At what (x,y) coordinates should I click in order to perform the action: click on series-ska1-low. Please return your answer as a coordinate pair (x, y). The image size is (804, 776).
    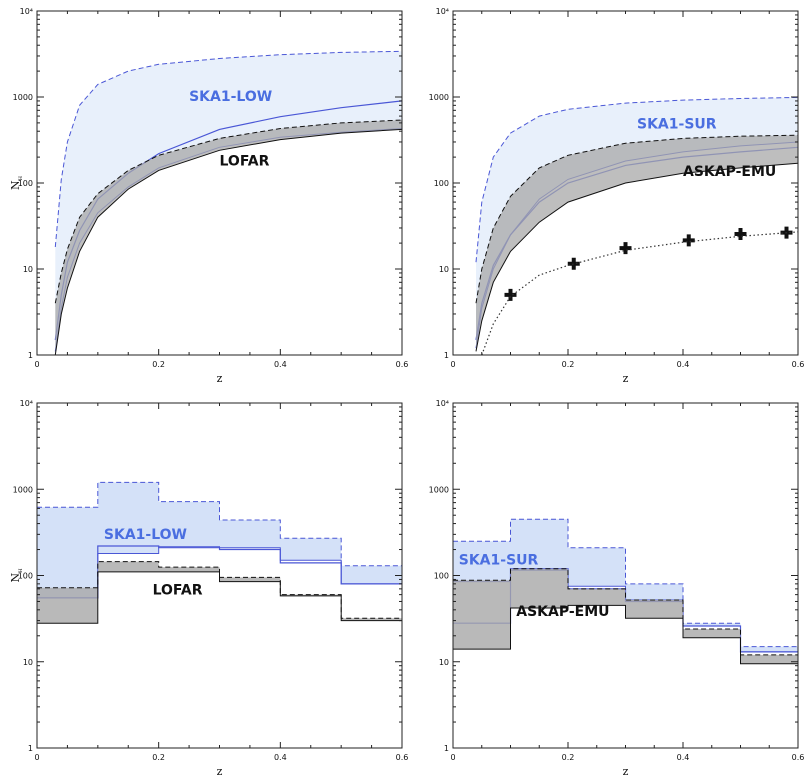
    Looking at the image, I should click on (219, 540).